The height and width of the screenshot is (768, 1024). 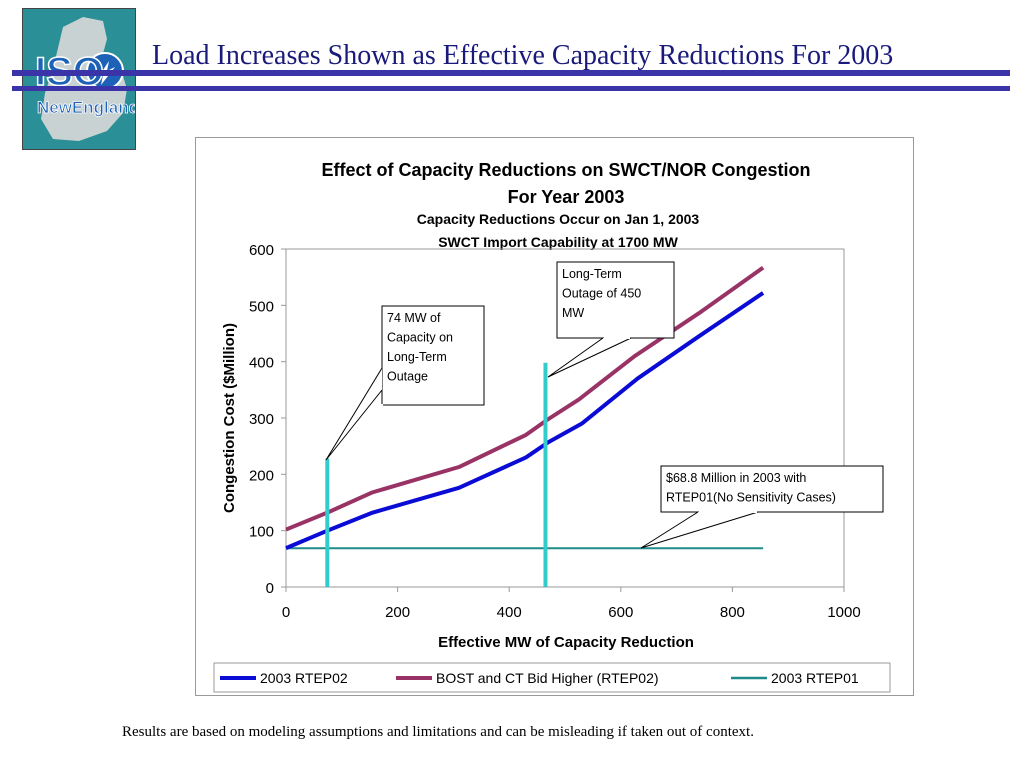 I want to click on annotation-text: $68.8 Million in 2003 with, so click(x=736, y=478).